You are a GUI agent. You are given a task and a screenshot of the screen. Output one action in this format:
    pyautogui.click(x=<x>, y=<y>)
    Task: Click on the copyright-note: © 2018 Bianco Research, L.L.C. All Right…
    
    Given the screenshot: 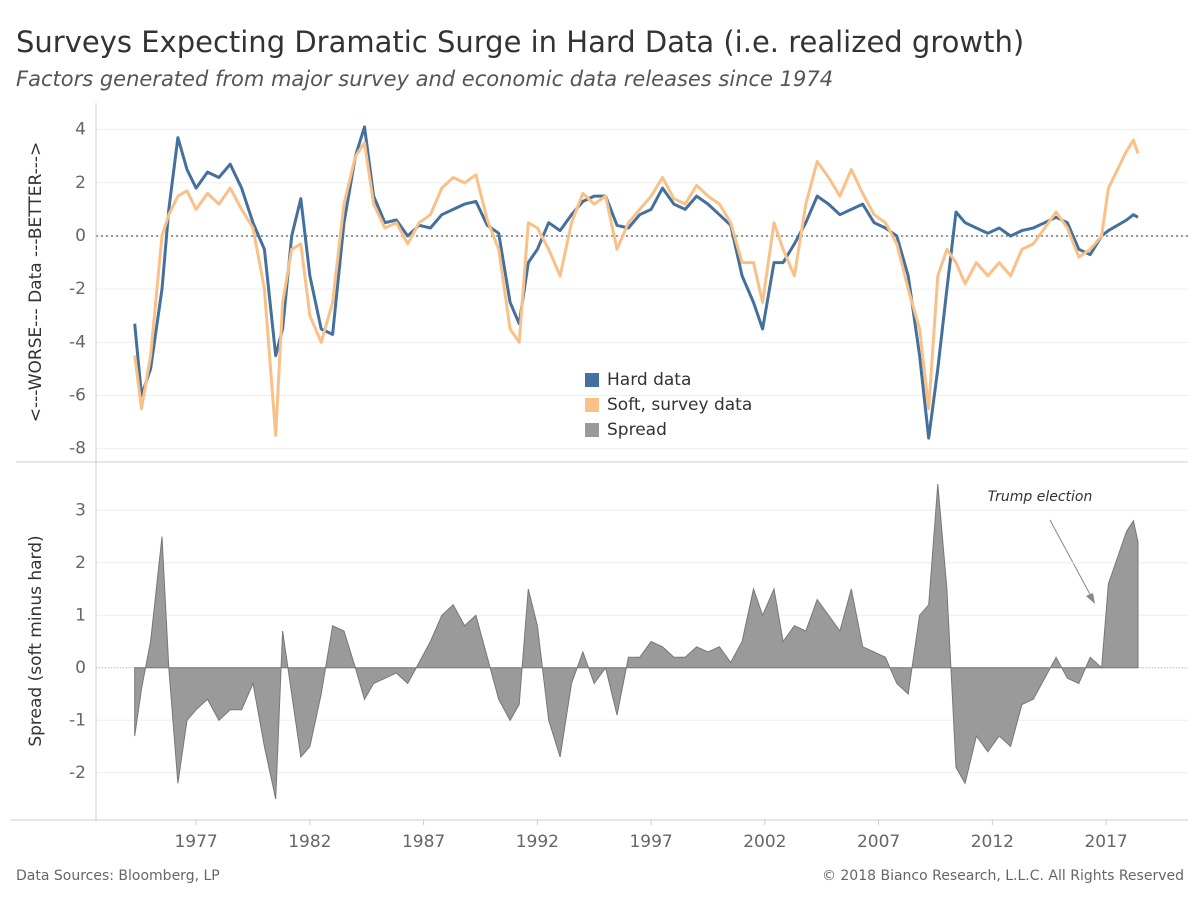 What is the action you would take?
    pyautogui.click(x=1003, y=876)
    